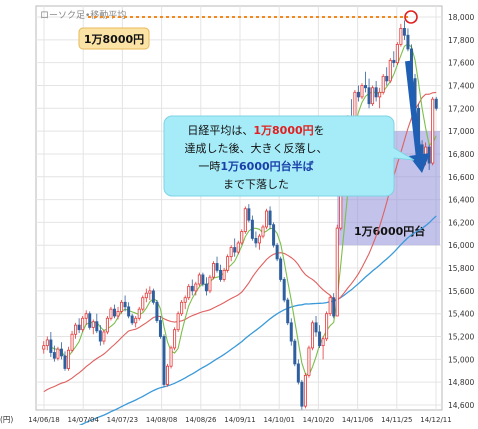 The width and height of the screenshot is (478, 429). I want to click on callout-text-segment: 1万8000円, so click(283, 130).